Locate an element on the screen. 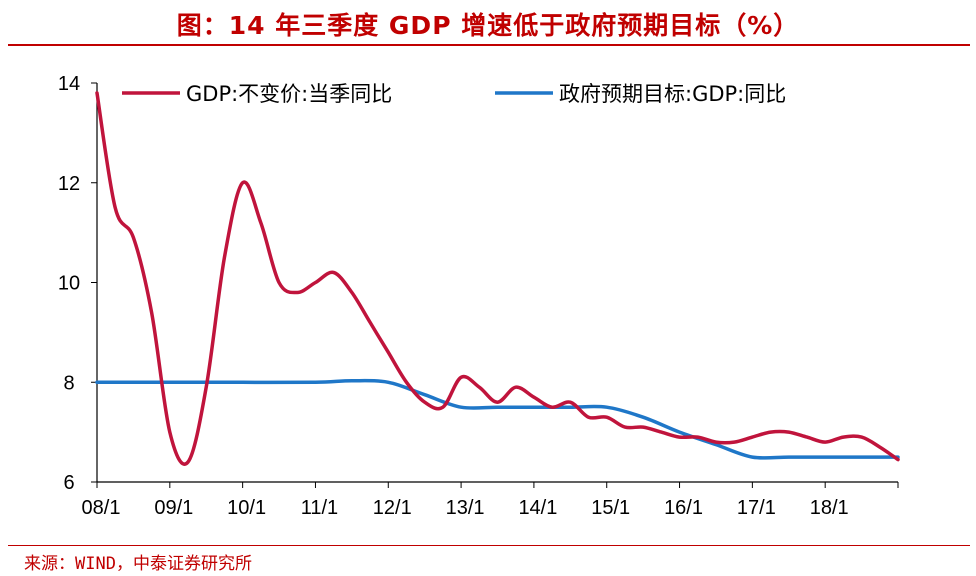 The image size is (976, 576). y-tick-label: 12 is located at coordinates (69, 184).